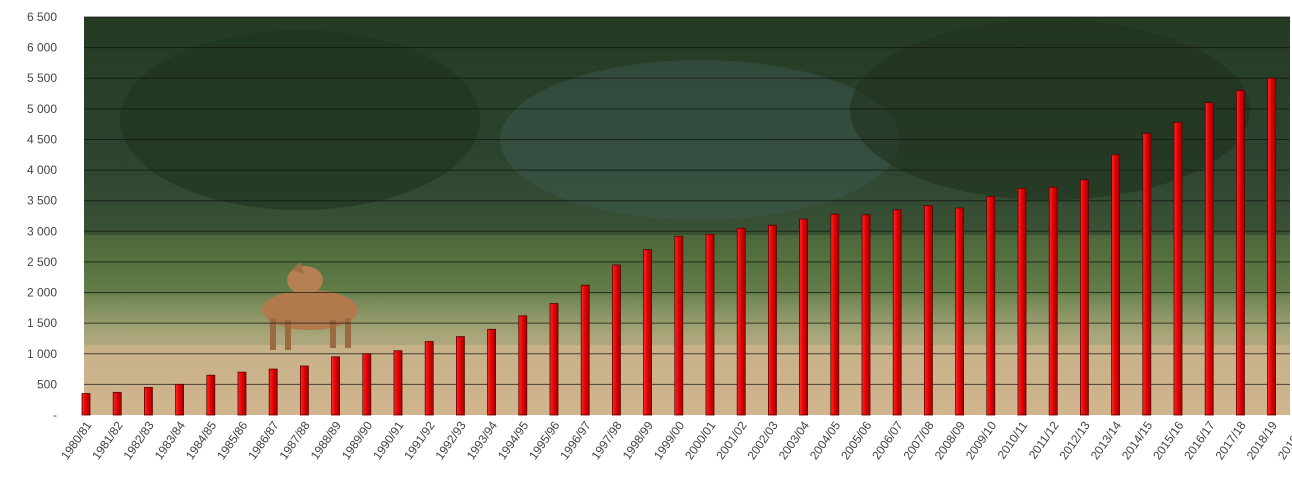  I want to click on x-tick-label: 2003/04, so click(794, 440).